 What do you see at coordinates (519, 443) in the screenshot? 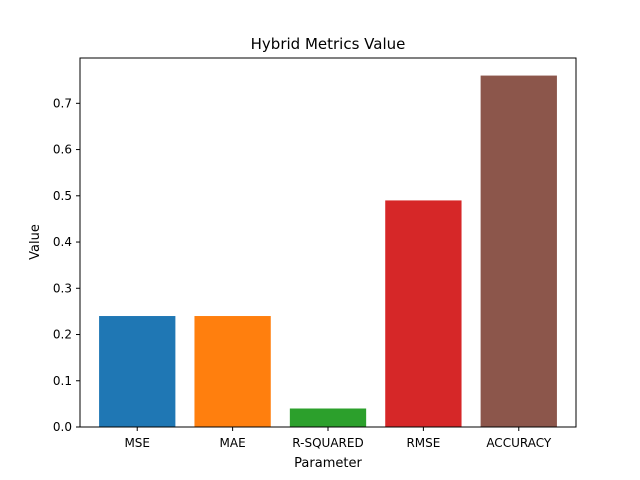
I see `x-tick-label: ACCURACY` at bounding box center [519, 443].